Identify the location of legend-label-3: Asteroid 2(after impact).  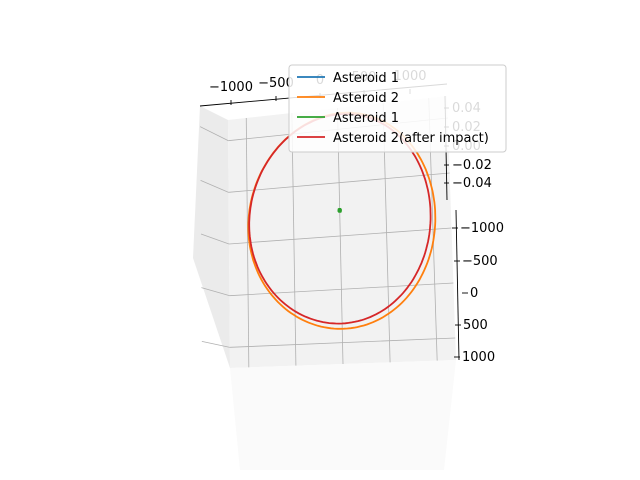
(411, 138).